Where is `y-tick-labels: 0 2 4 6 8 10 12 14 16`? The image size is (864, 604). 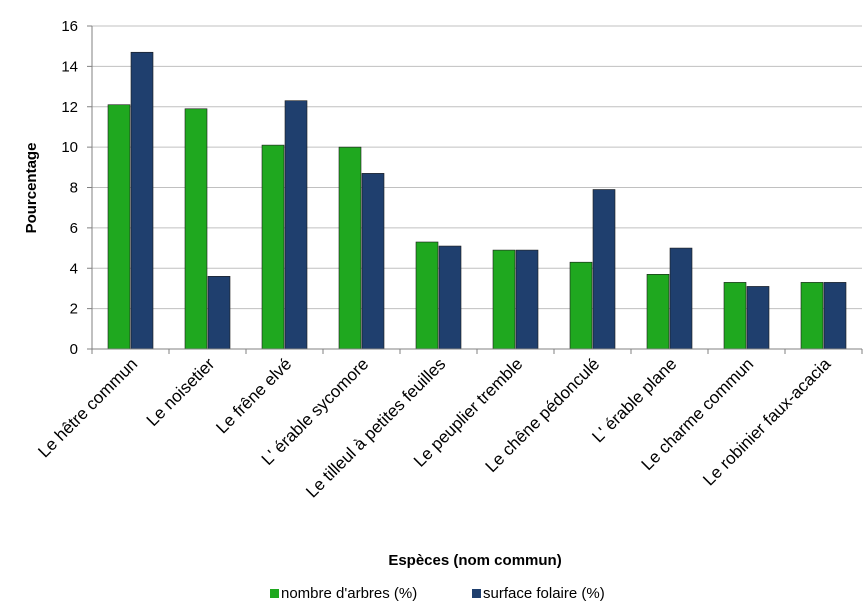
y-tick-labels: 0 2 4 6 8 10 12 14 16 is located at coordinates (69, 188).